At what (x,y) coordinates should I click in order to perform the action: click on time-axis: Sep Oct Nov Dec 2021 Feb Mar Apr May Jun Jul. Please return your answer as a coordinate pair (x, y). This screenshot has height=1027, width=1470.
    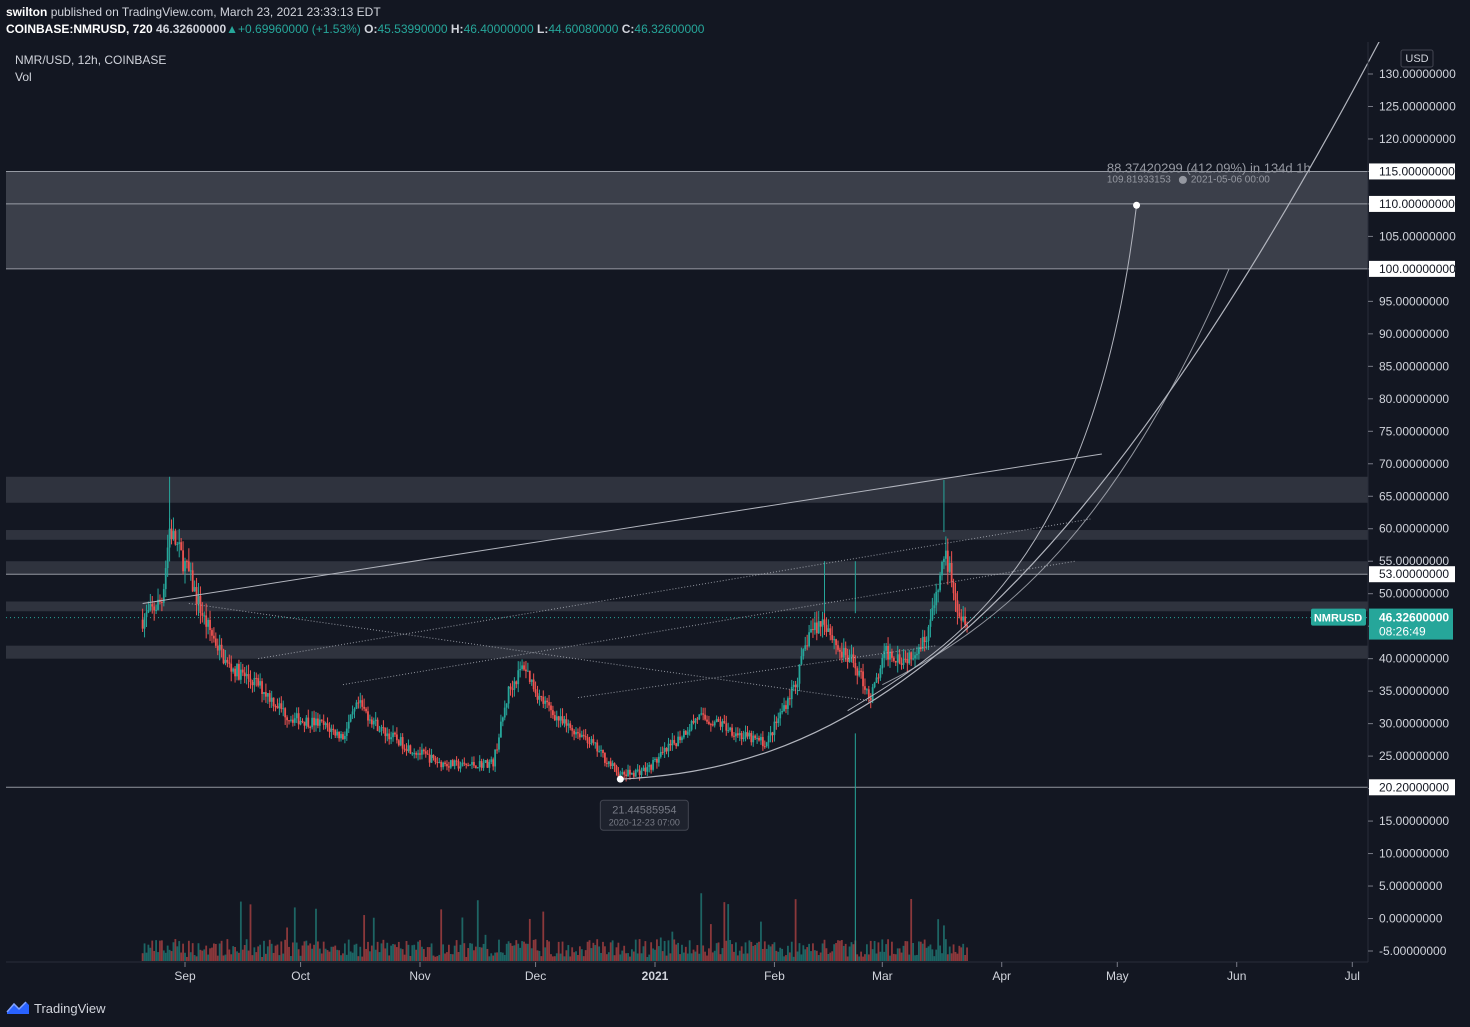
    Looking at the image, I should click on (767, 972).